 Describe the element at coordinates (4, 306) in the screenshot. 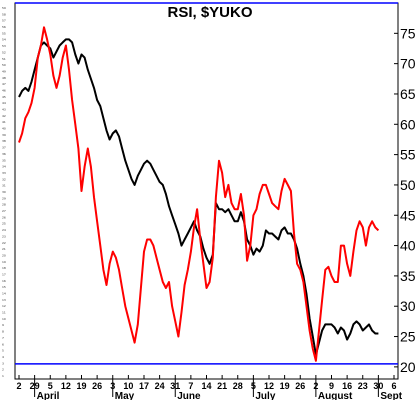

I see `left-scale-label: 12` at that location.